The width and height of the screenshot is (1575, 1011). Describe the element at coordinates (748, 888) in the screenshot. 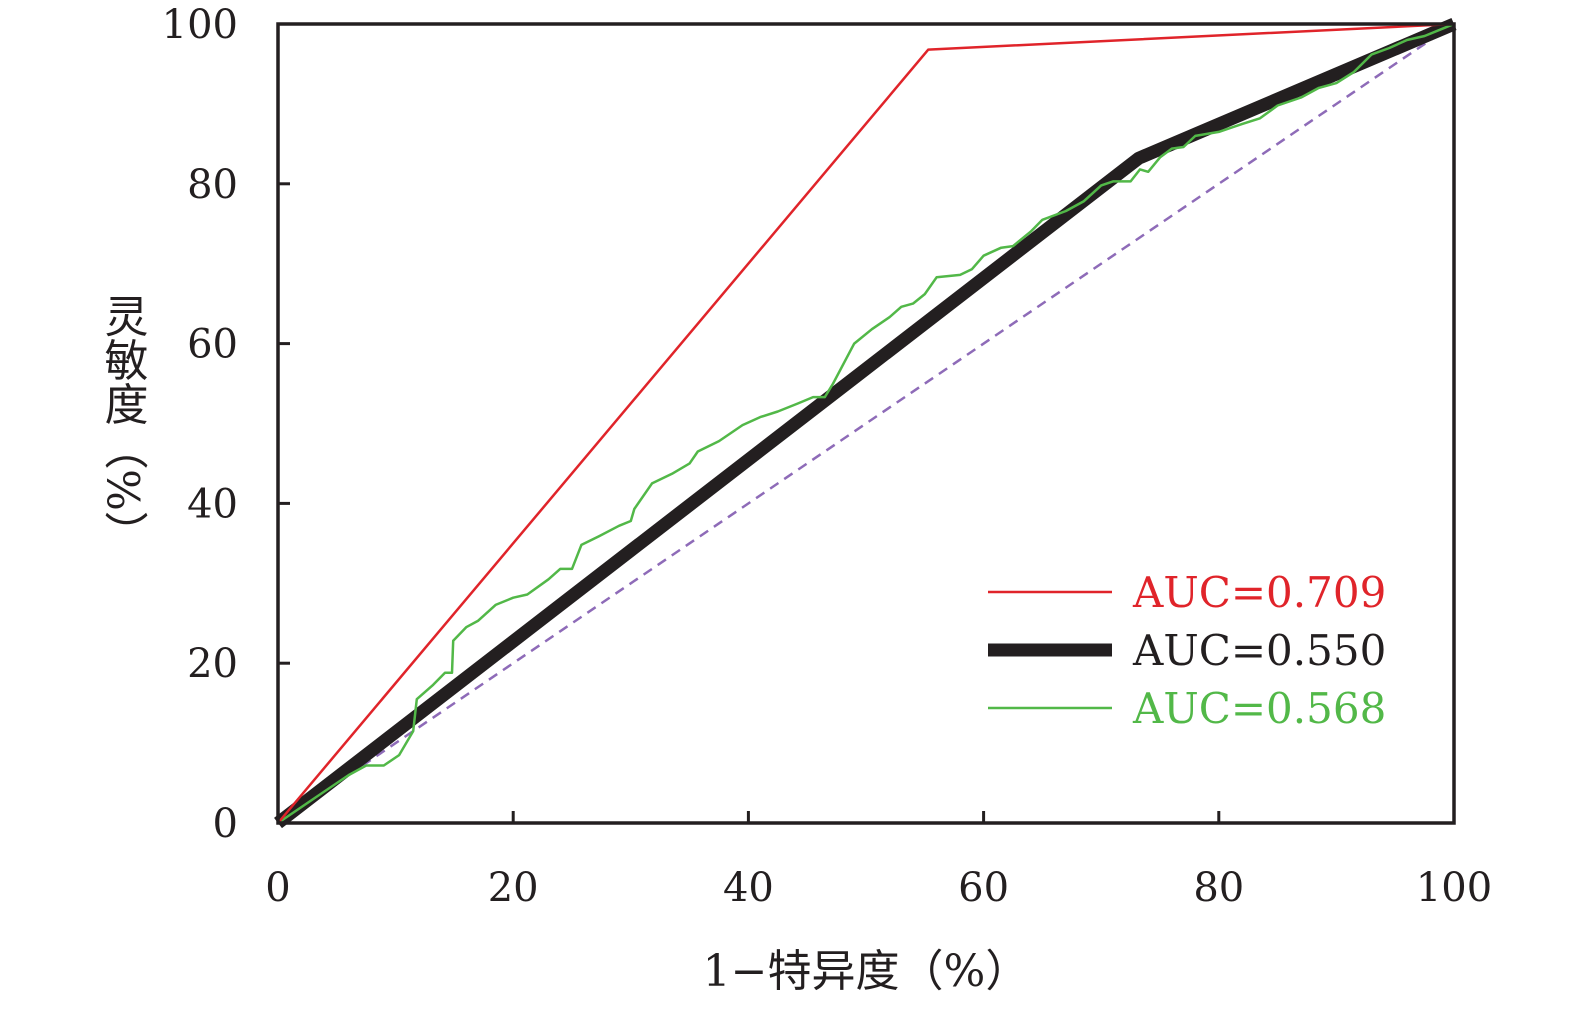

I see `x-tick-label-2: 40` at that location.